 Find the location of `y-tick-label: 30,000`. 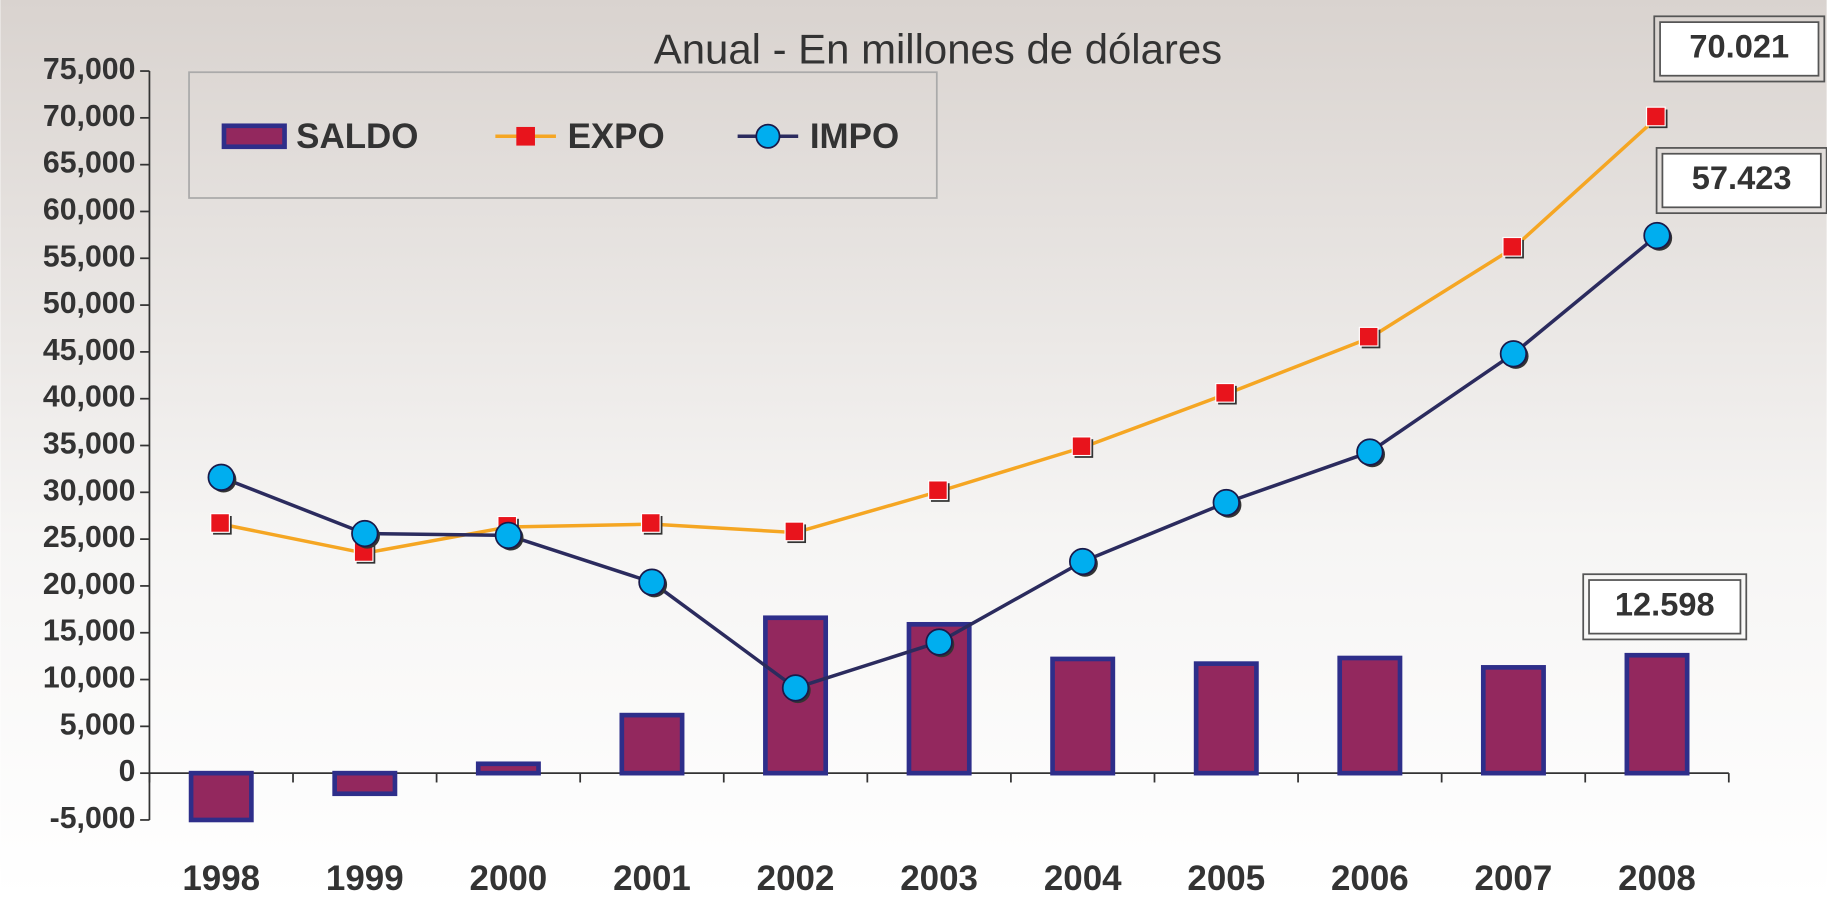

y-tick-label: 30,000 is located at coordinates (89, 490).